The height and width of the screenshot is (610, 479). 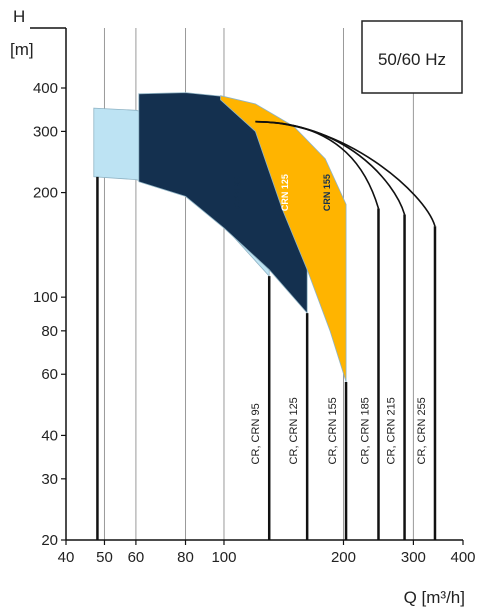 I want to click on y-tick-label: 300, so click(x=45, y=131).